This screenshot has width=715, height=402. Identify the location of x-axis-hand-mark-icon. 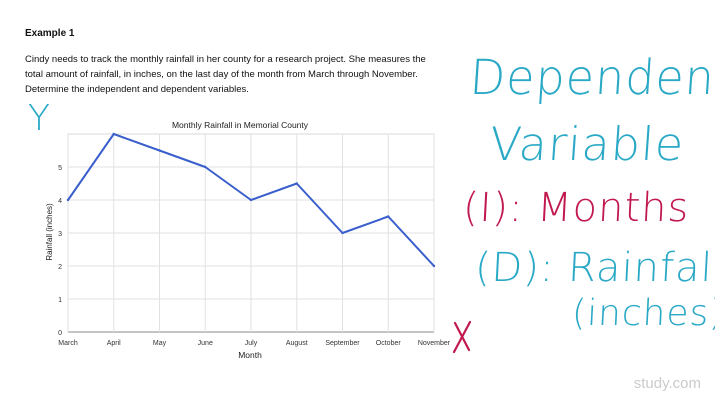
(462, 337).